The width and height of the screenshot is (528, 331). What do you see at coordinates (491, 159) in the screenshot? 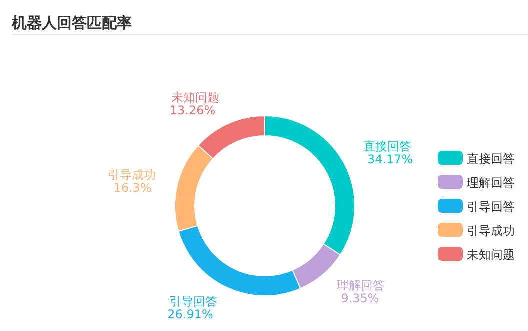
I see `legend-label: 直接回答` at bounding box center [491, 159].